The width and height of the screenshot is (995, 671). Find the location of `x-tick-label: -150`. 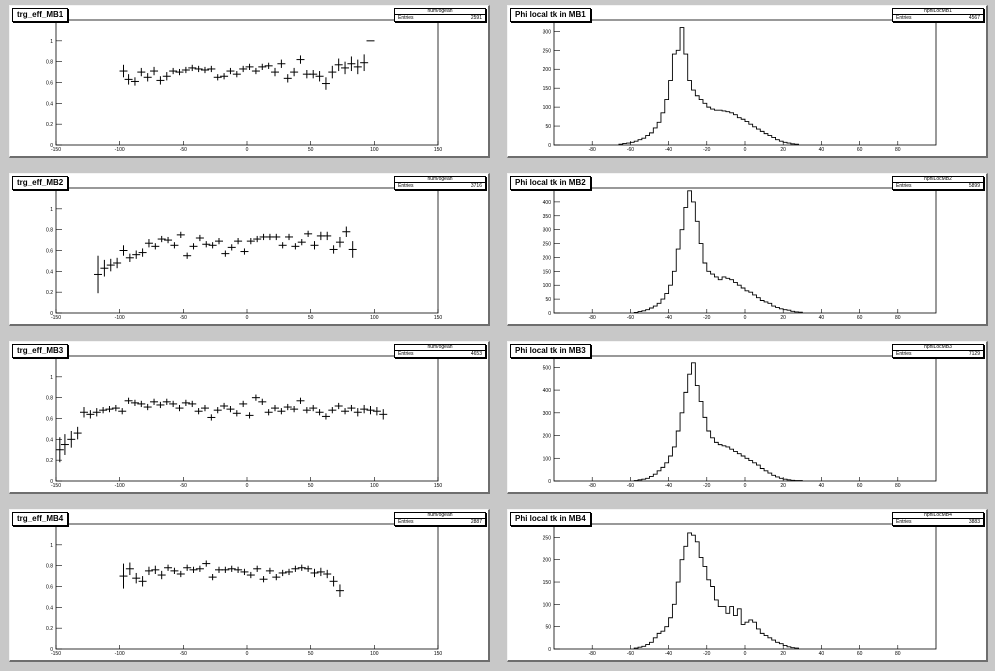

x-tick-label: -150 is located at coordinates (56, 150).